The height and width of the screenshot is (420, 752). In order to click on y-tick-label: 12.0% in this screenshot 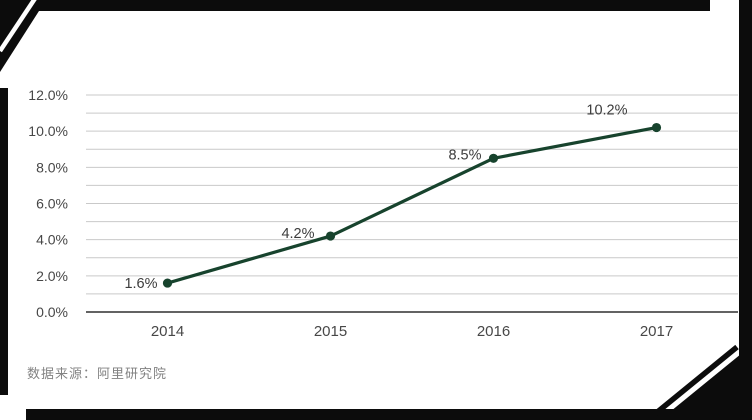, I will do `click(48, 95)`.